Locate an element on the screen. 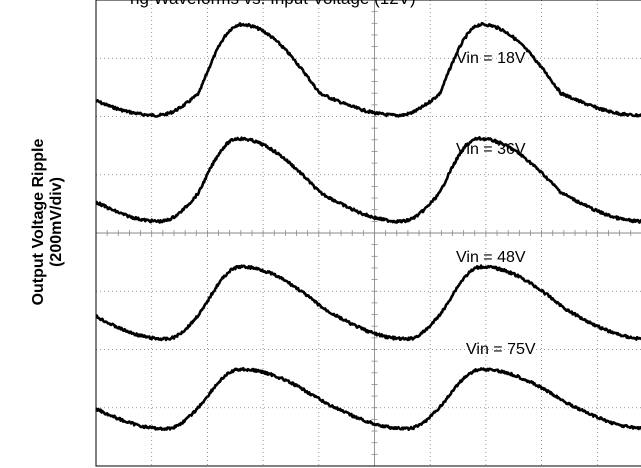 This screenshot has width=641, height=468. trace-label-4: Vin = 75V is located at coordinates (501, 349).